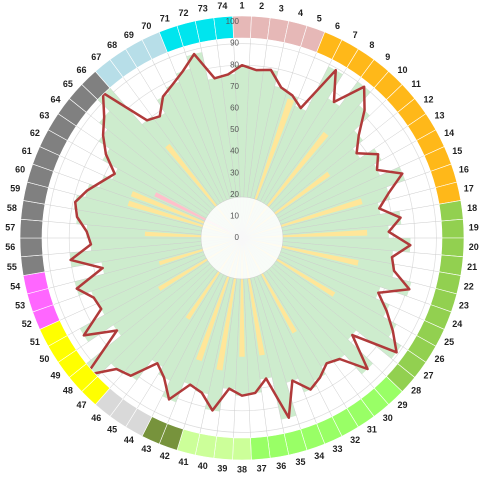  Describe the element at coordinates (12, 267) in the screenshot. I see `category-label: 55` at that location.